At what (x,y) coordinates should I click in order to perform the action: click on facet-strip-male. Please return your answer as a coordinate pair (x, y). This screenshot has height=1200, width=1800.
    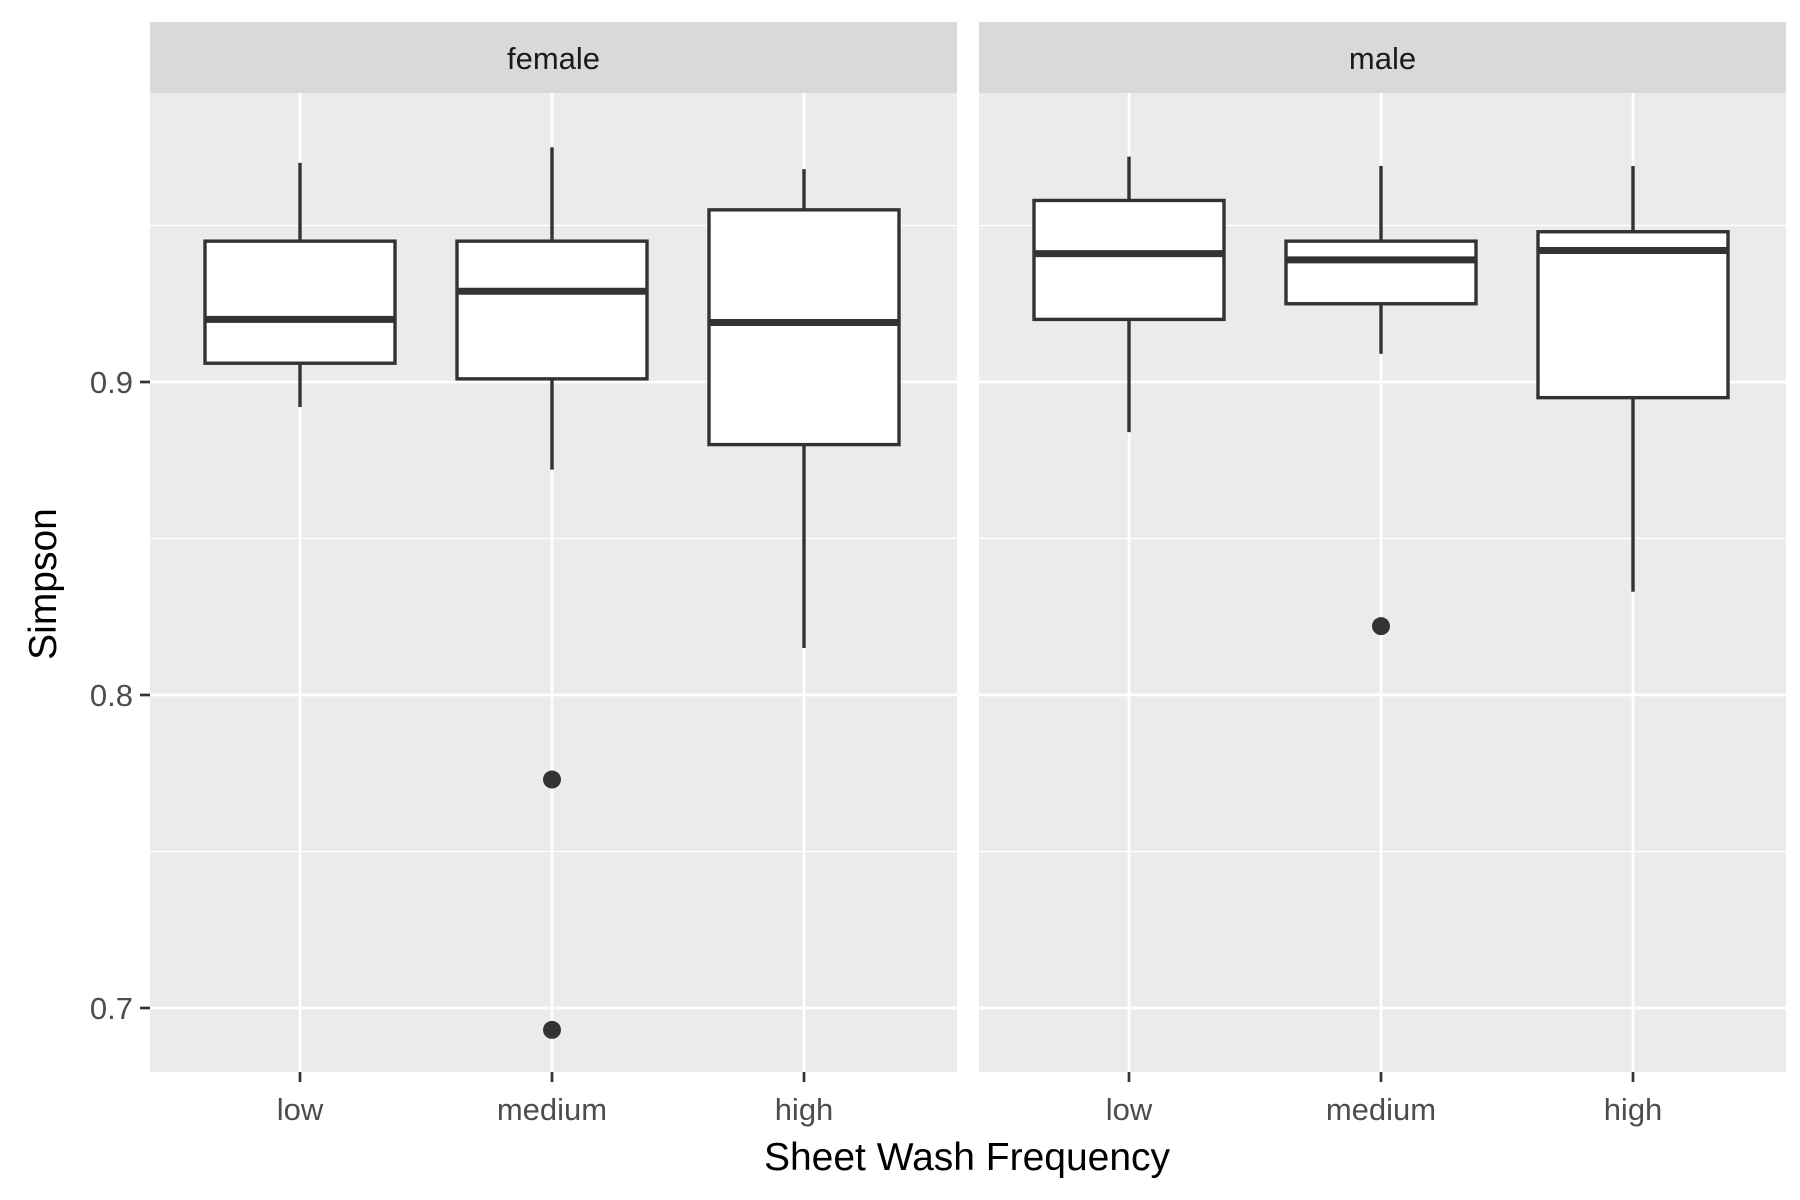
    Looking at the image, I should click on (1382, 57).